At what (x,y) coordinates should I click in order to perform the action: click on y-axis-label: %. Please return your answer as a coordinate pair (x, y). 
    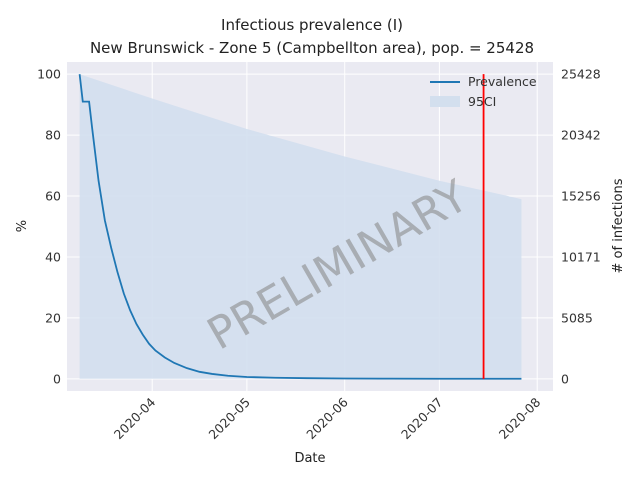
    Looking at the image, I should click on (22, 226).